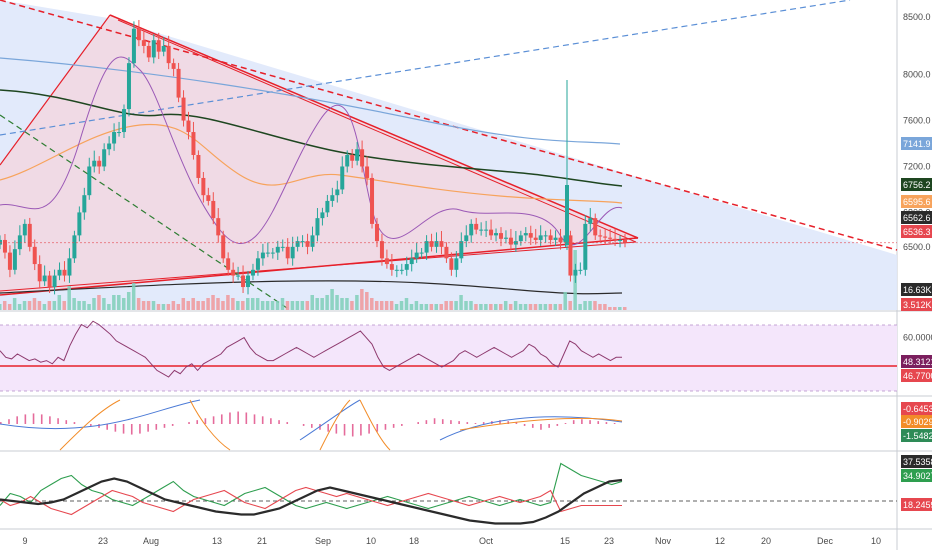  I want to click on adx-line, so click(311, 501).